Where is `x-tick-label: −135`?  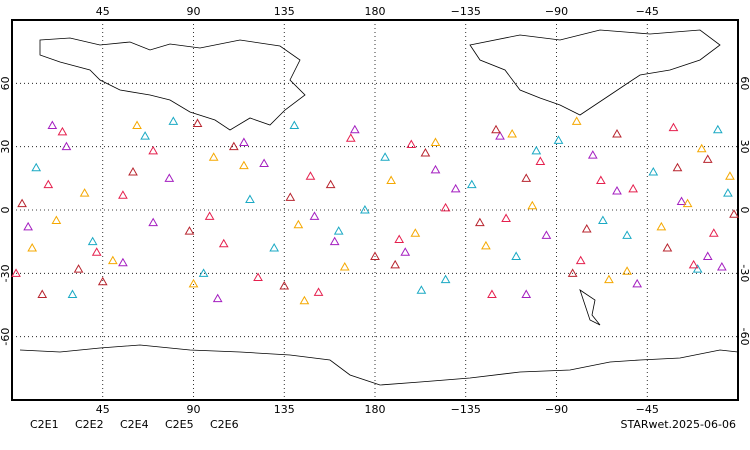
x-tick-label: −135 is located at coordinates (466, 409).